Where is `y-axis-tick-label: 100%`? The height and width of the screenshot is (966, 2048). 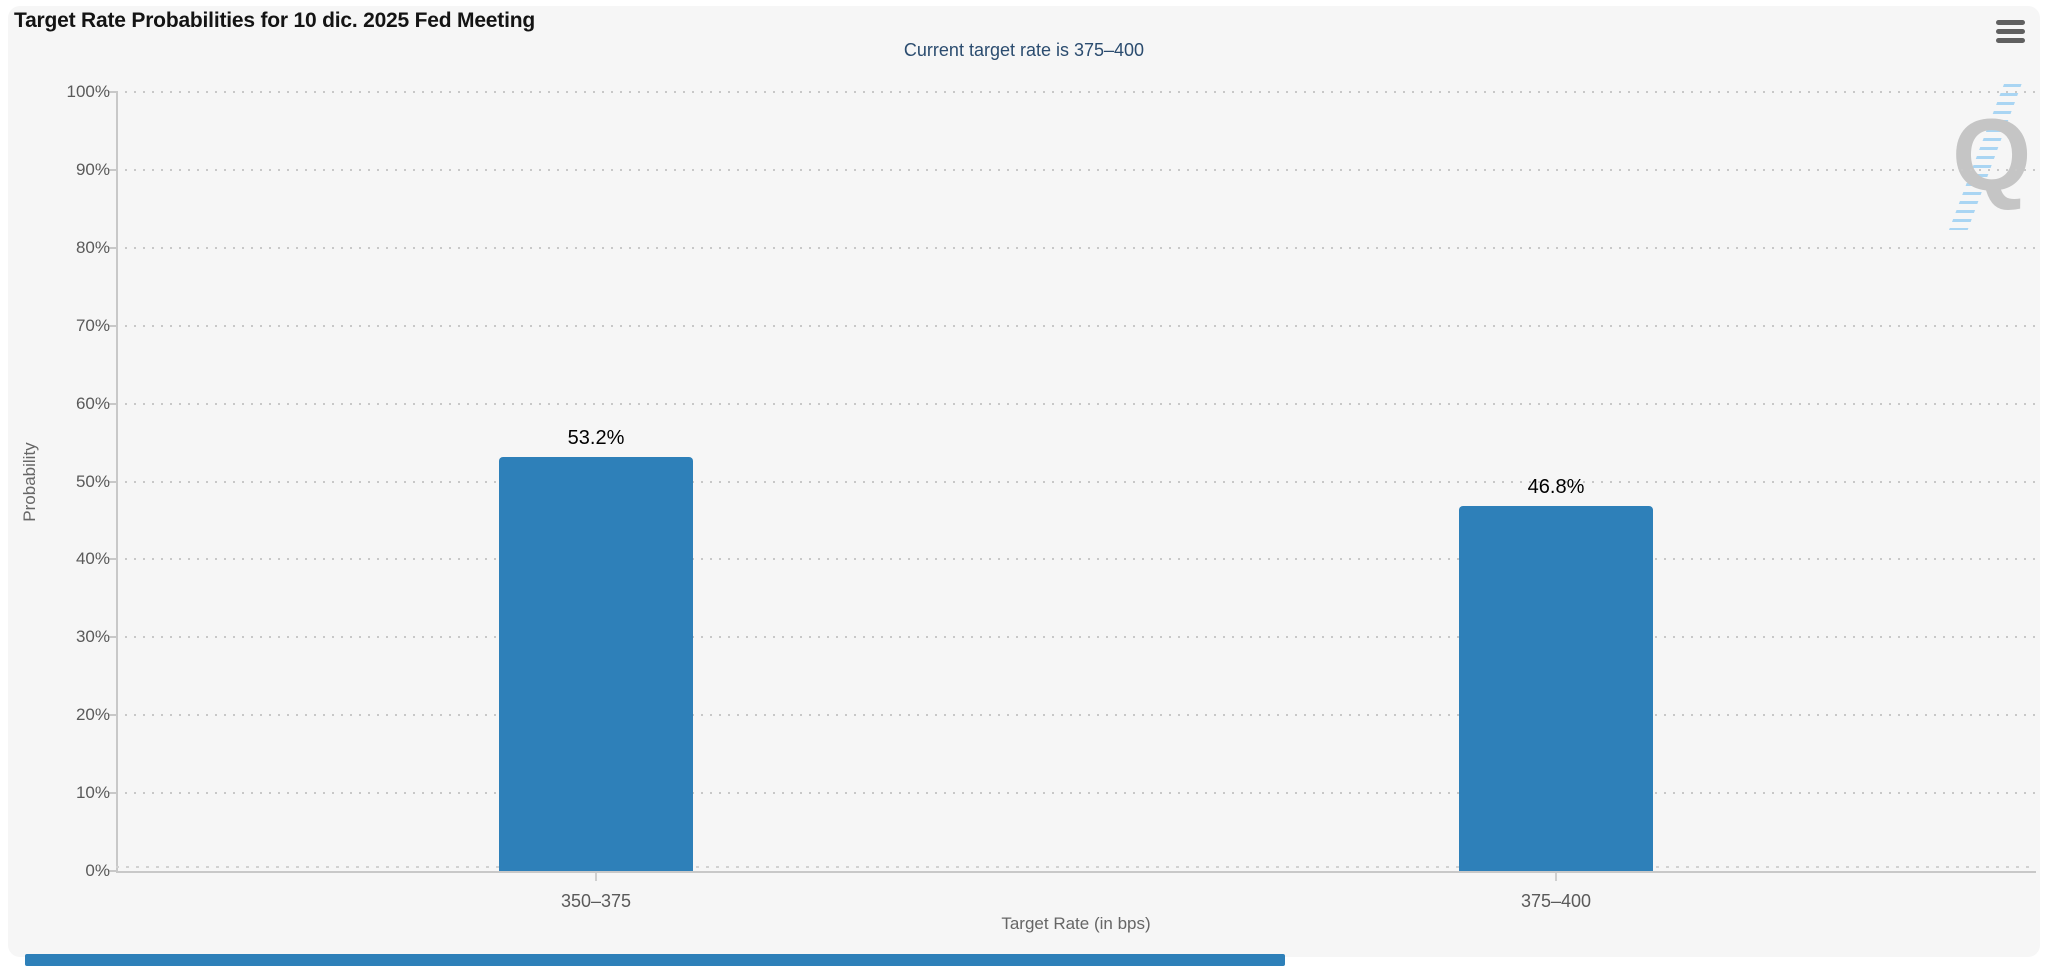 y-axis-tick-label: 100% is located at coordinates (88, 91).